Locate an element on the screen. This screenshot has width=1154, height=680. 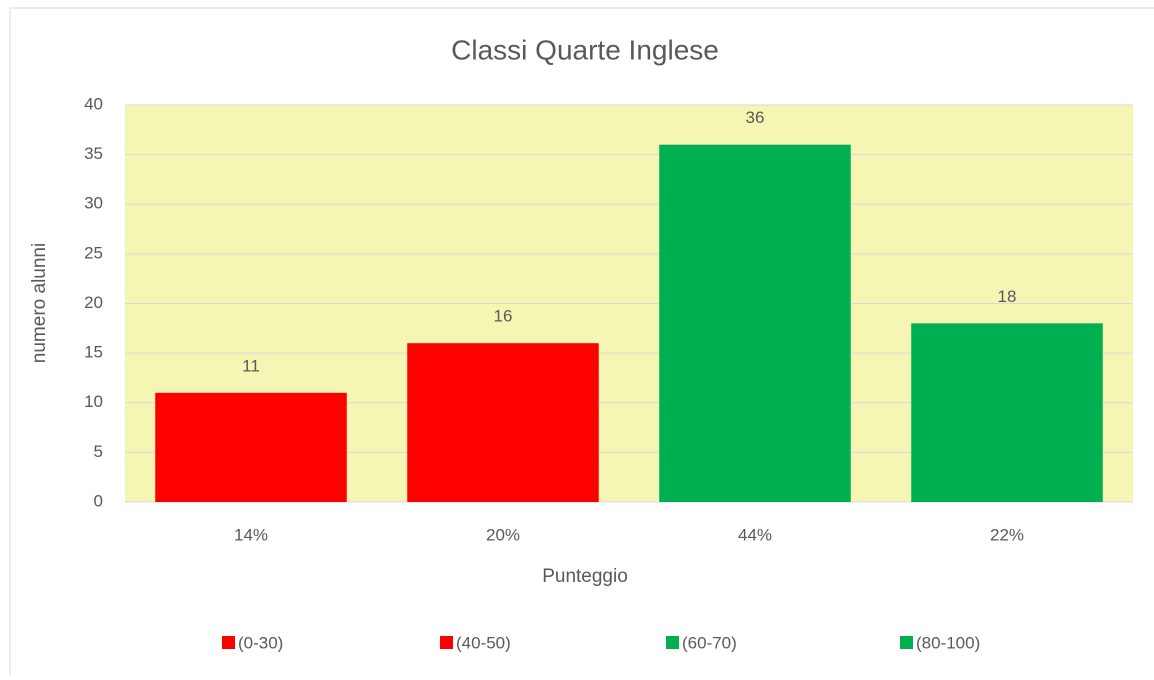
y-tick-label: 5 is located at coordinates (98, 451).